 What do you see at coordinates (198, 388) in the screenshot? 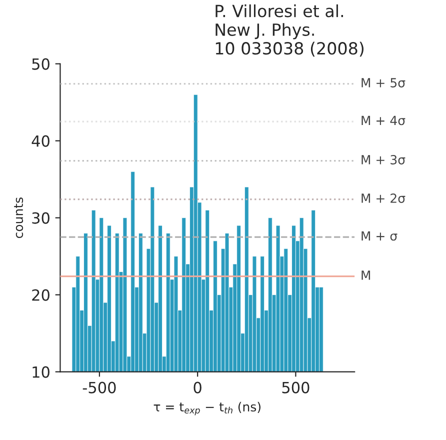
I see `x-tick-label: 0` at bounding box center [198, 388].